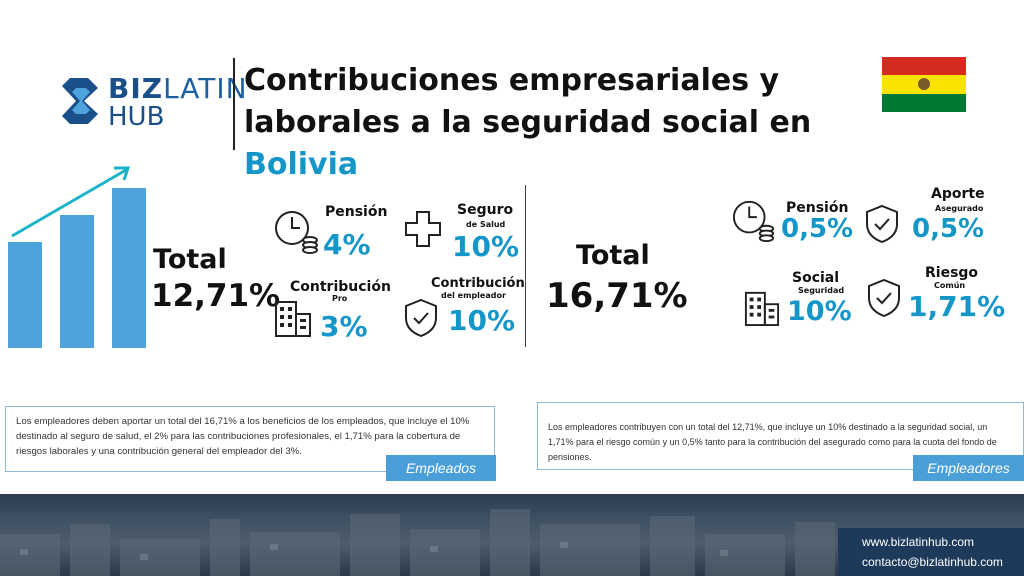 The height and width of the screenshot is (576, 1024). Describe the element at coordinates (136, 117) in the screenshot. I see `brand-name-line2: HUB` at that location.